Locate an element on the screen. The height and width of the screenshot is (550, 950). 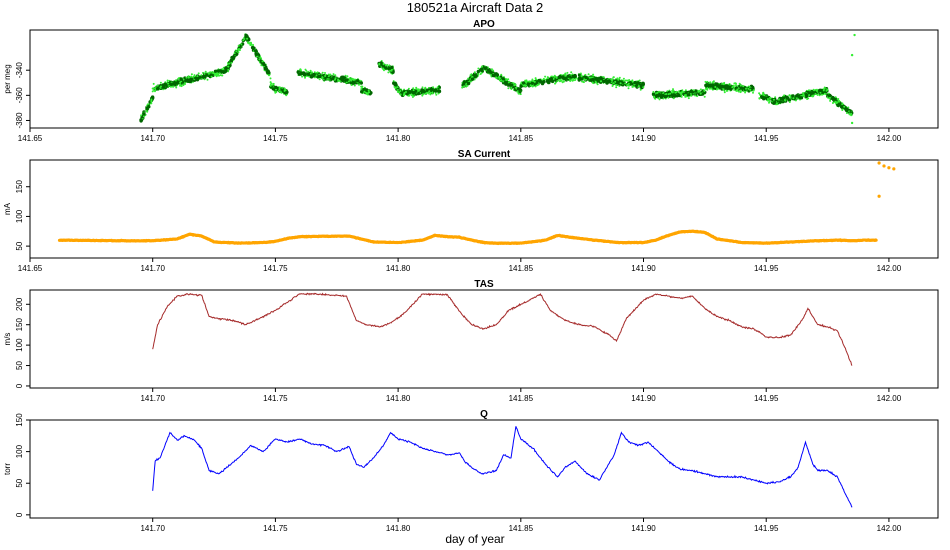
panel-title: SA Current is located at coordinates (484, 154).